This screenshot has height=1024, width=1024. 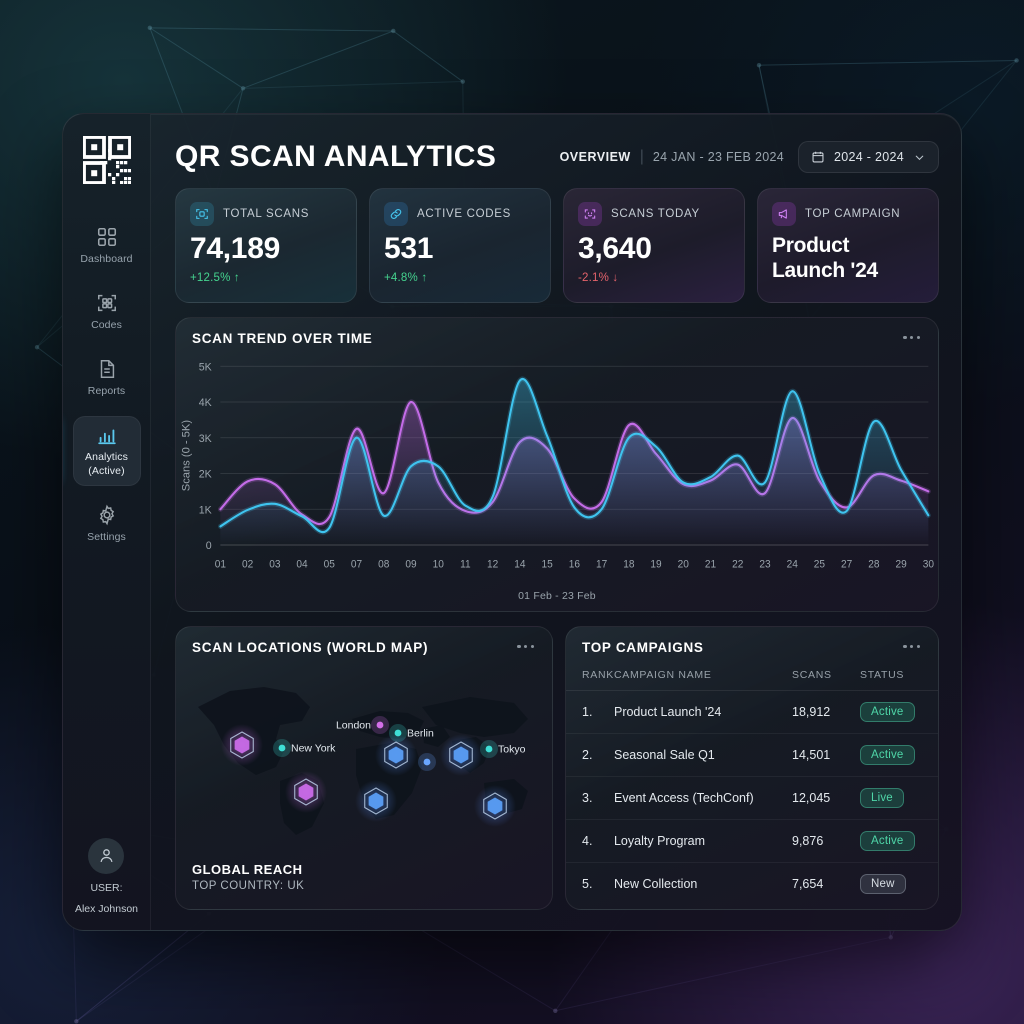 What do you see at coordinates (353, 726) in the screenshot?
I see `svg-text: London` at bounding box center [353, 726].